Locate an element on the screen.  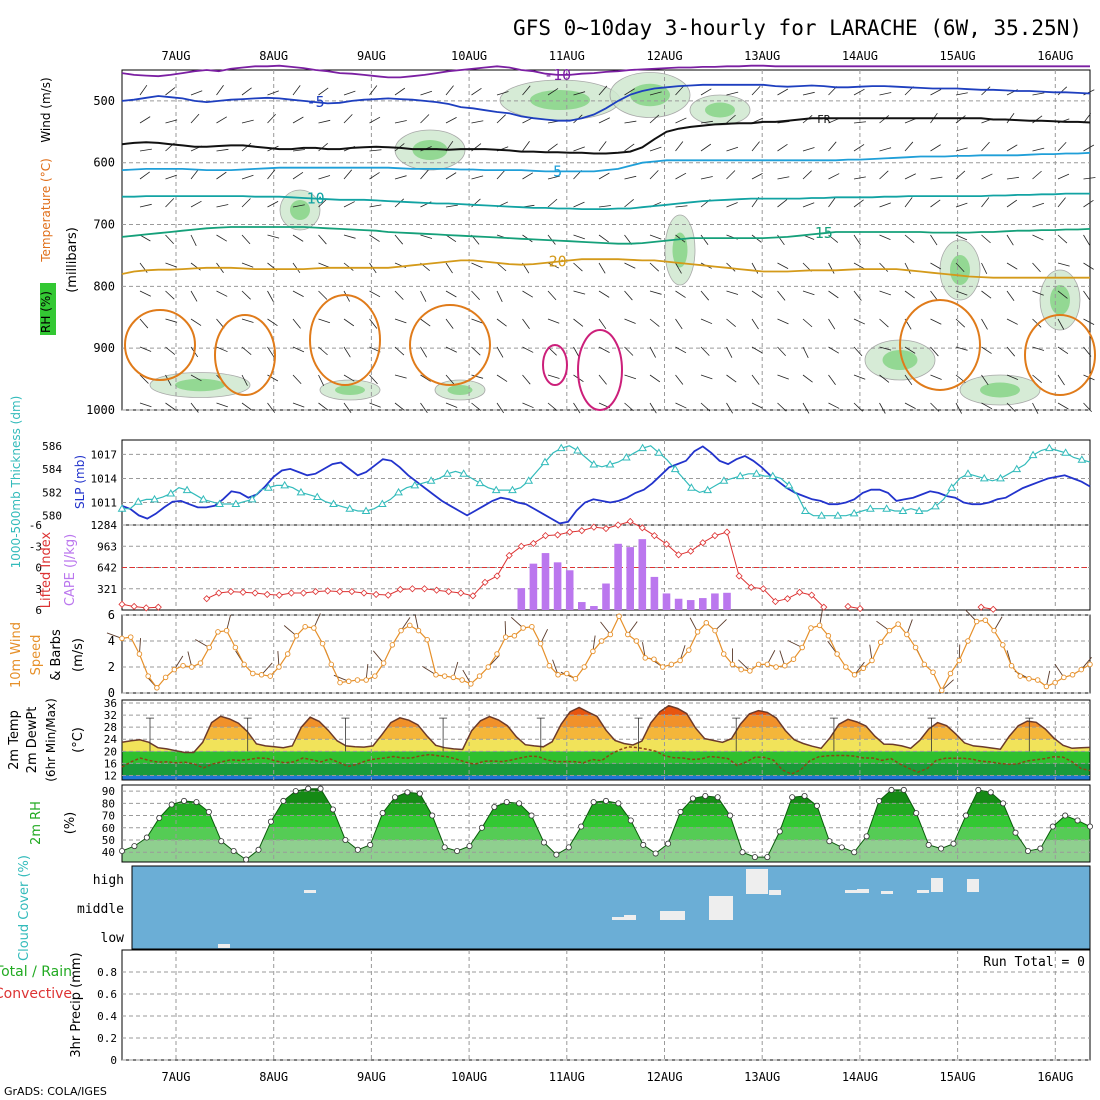
date-tick-top: 12AUG is located at coordinates (664, 56).